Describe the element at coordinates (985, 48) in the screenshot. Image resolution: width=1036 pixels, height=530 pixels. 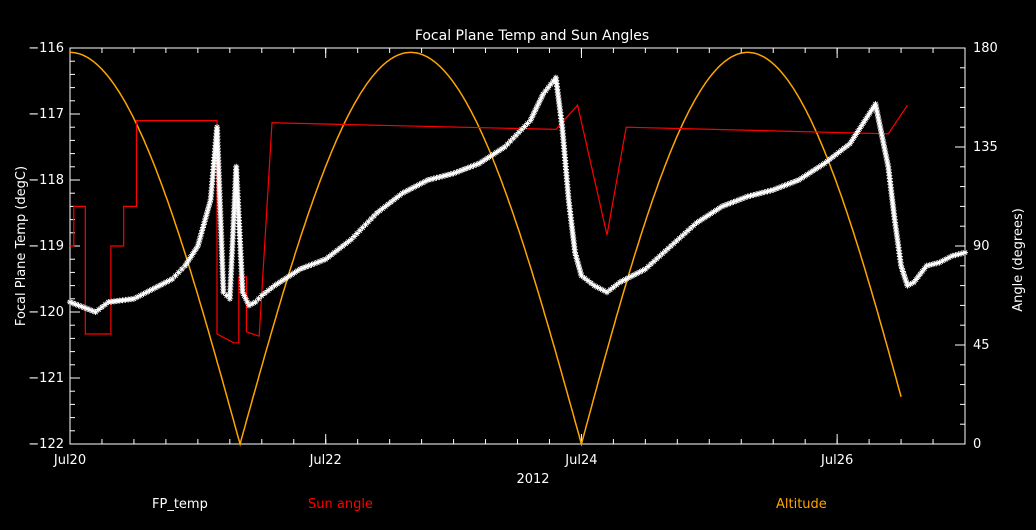
I see `y-tick-label-right: 180` at that location.